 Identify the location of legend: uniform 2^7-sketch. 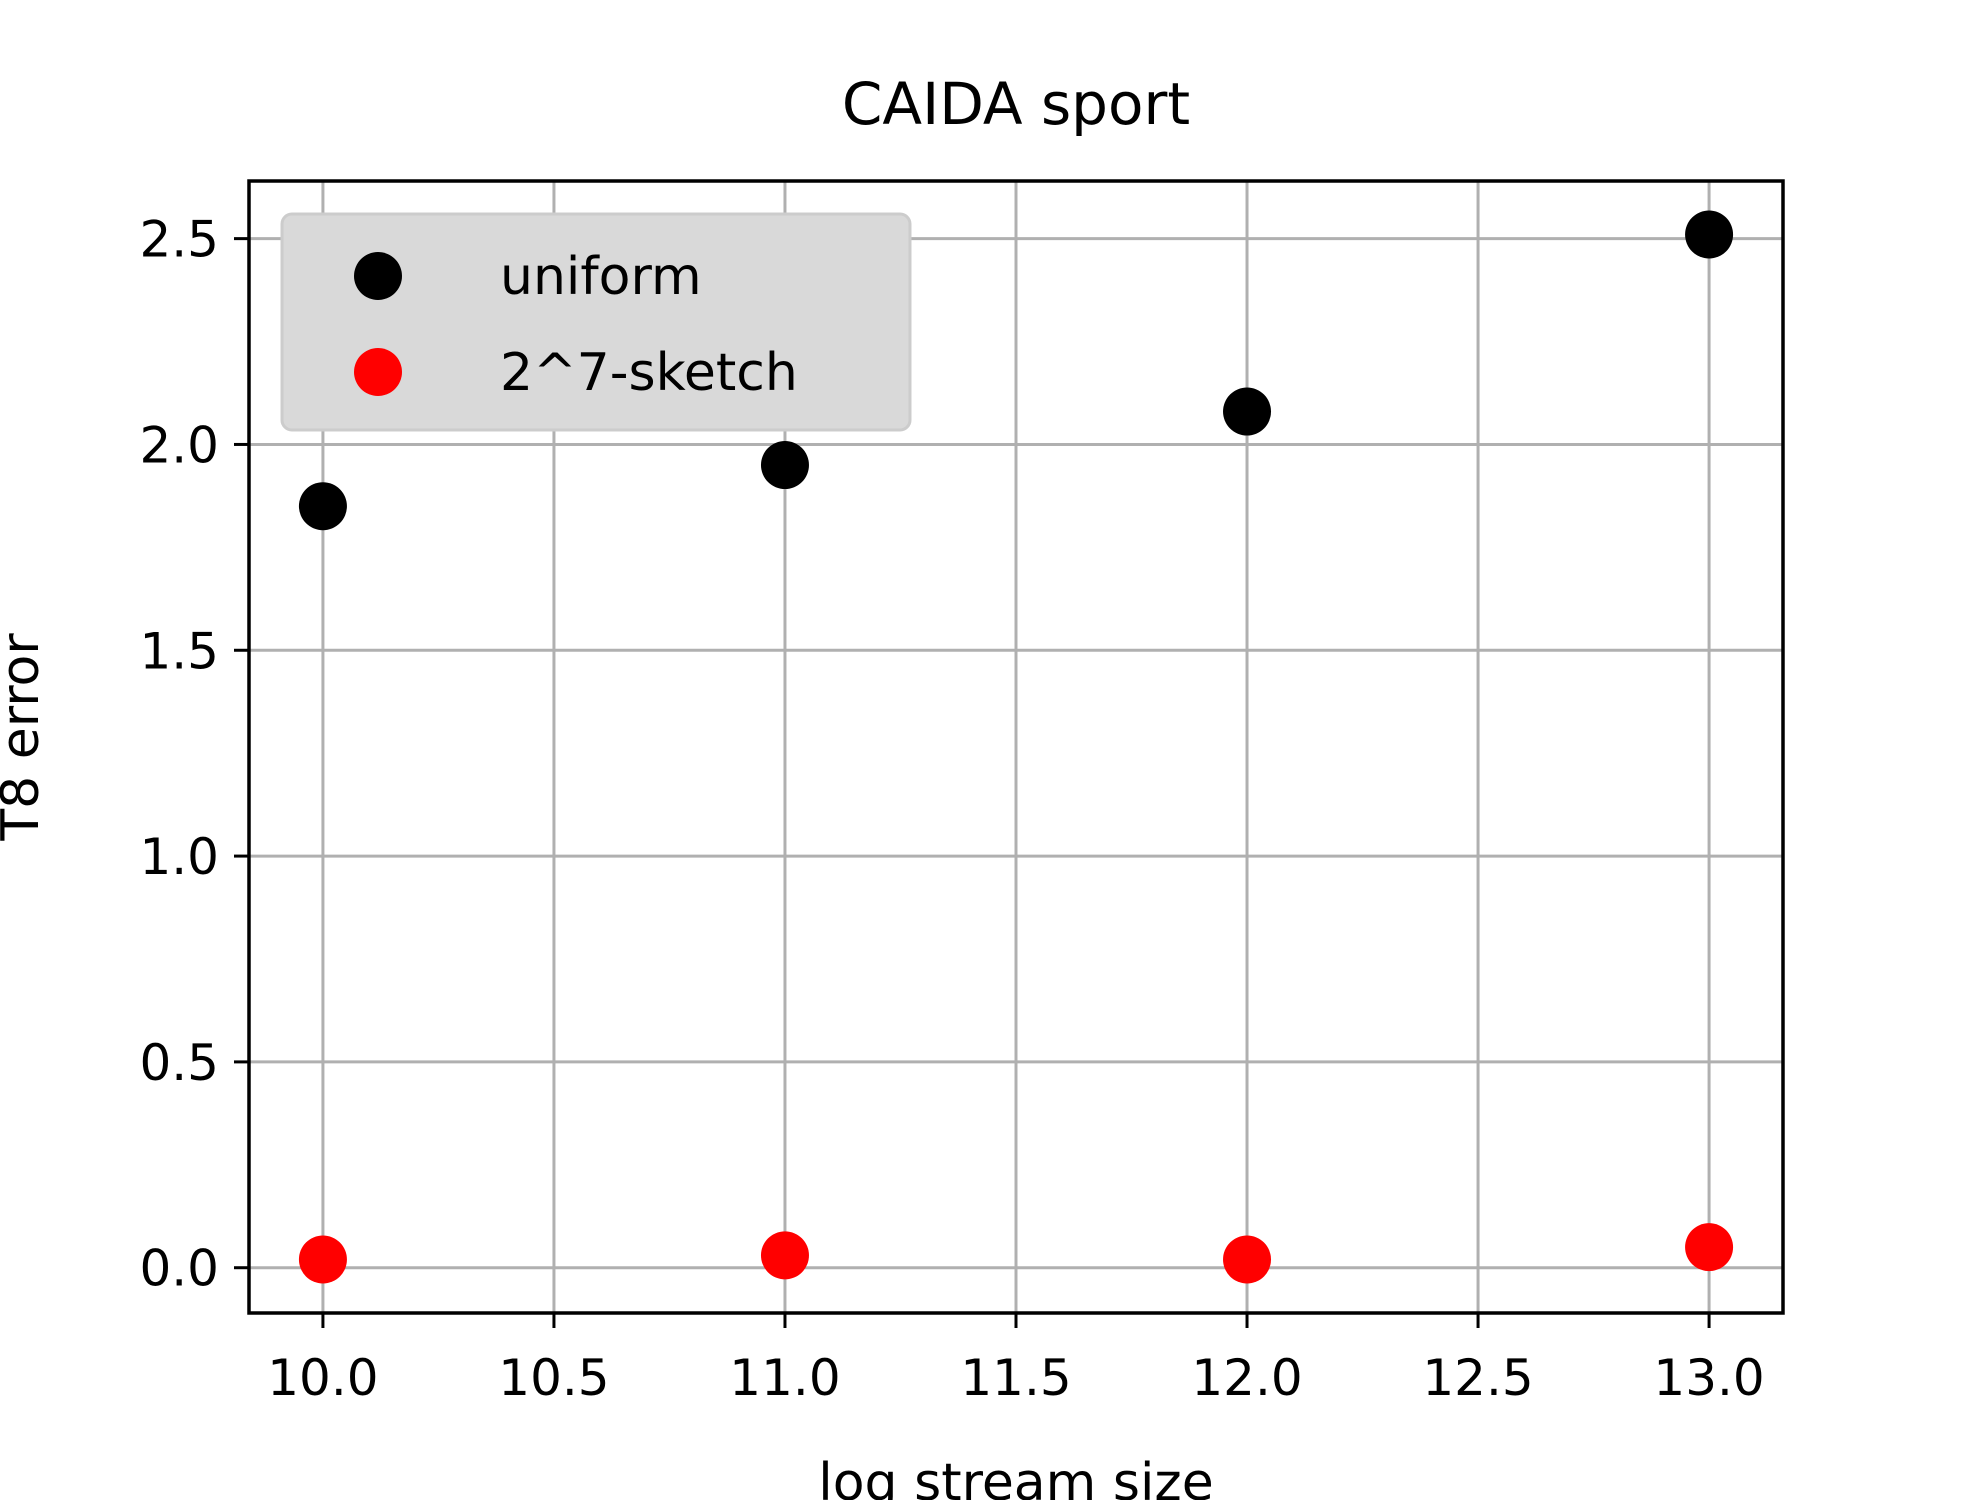
(596, 322).